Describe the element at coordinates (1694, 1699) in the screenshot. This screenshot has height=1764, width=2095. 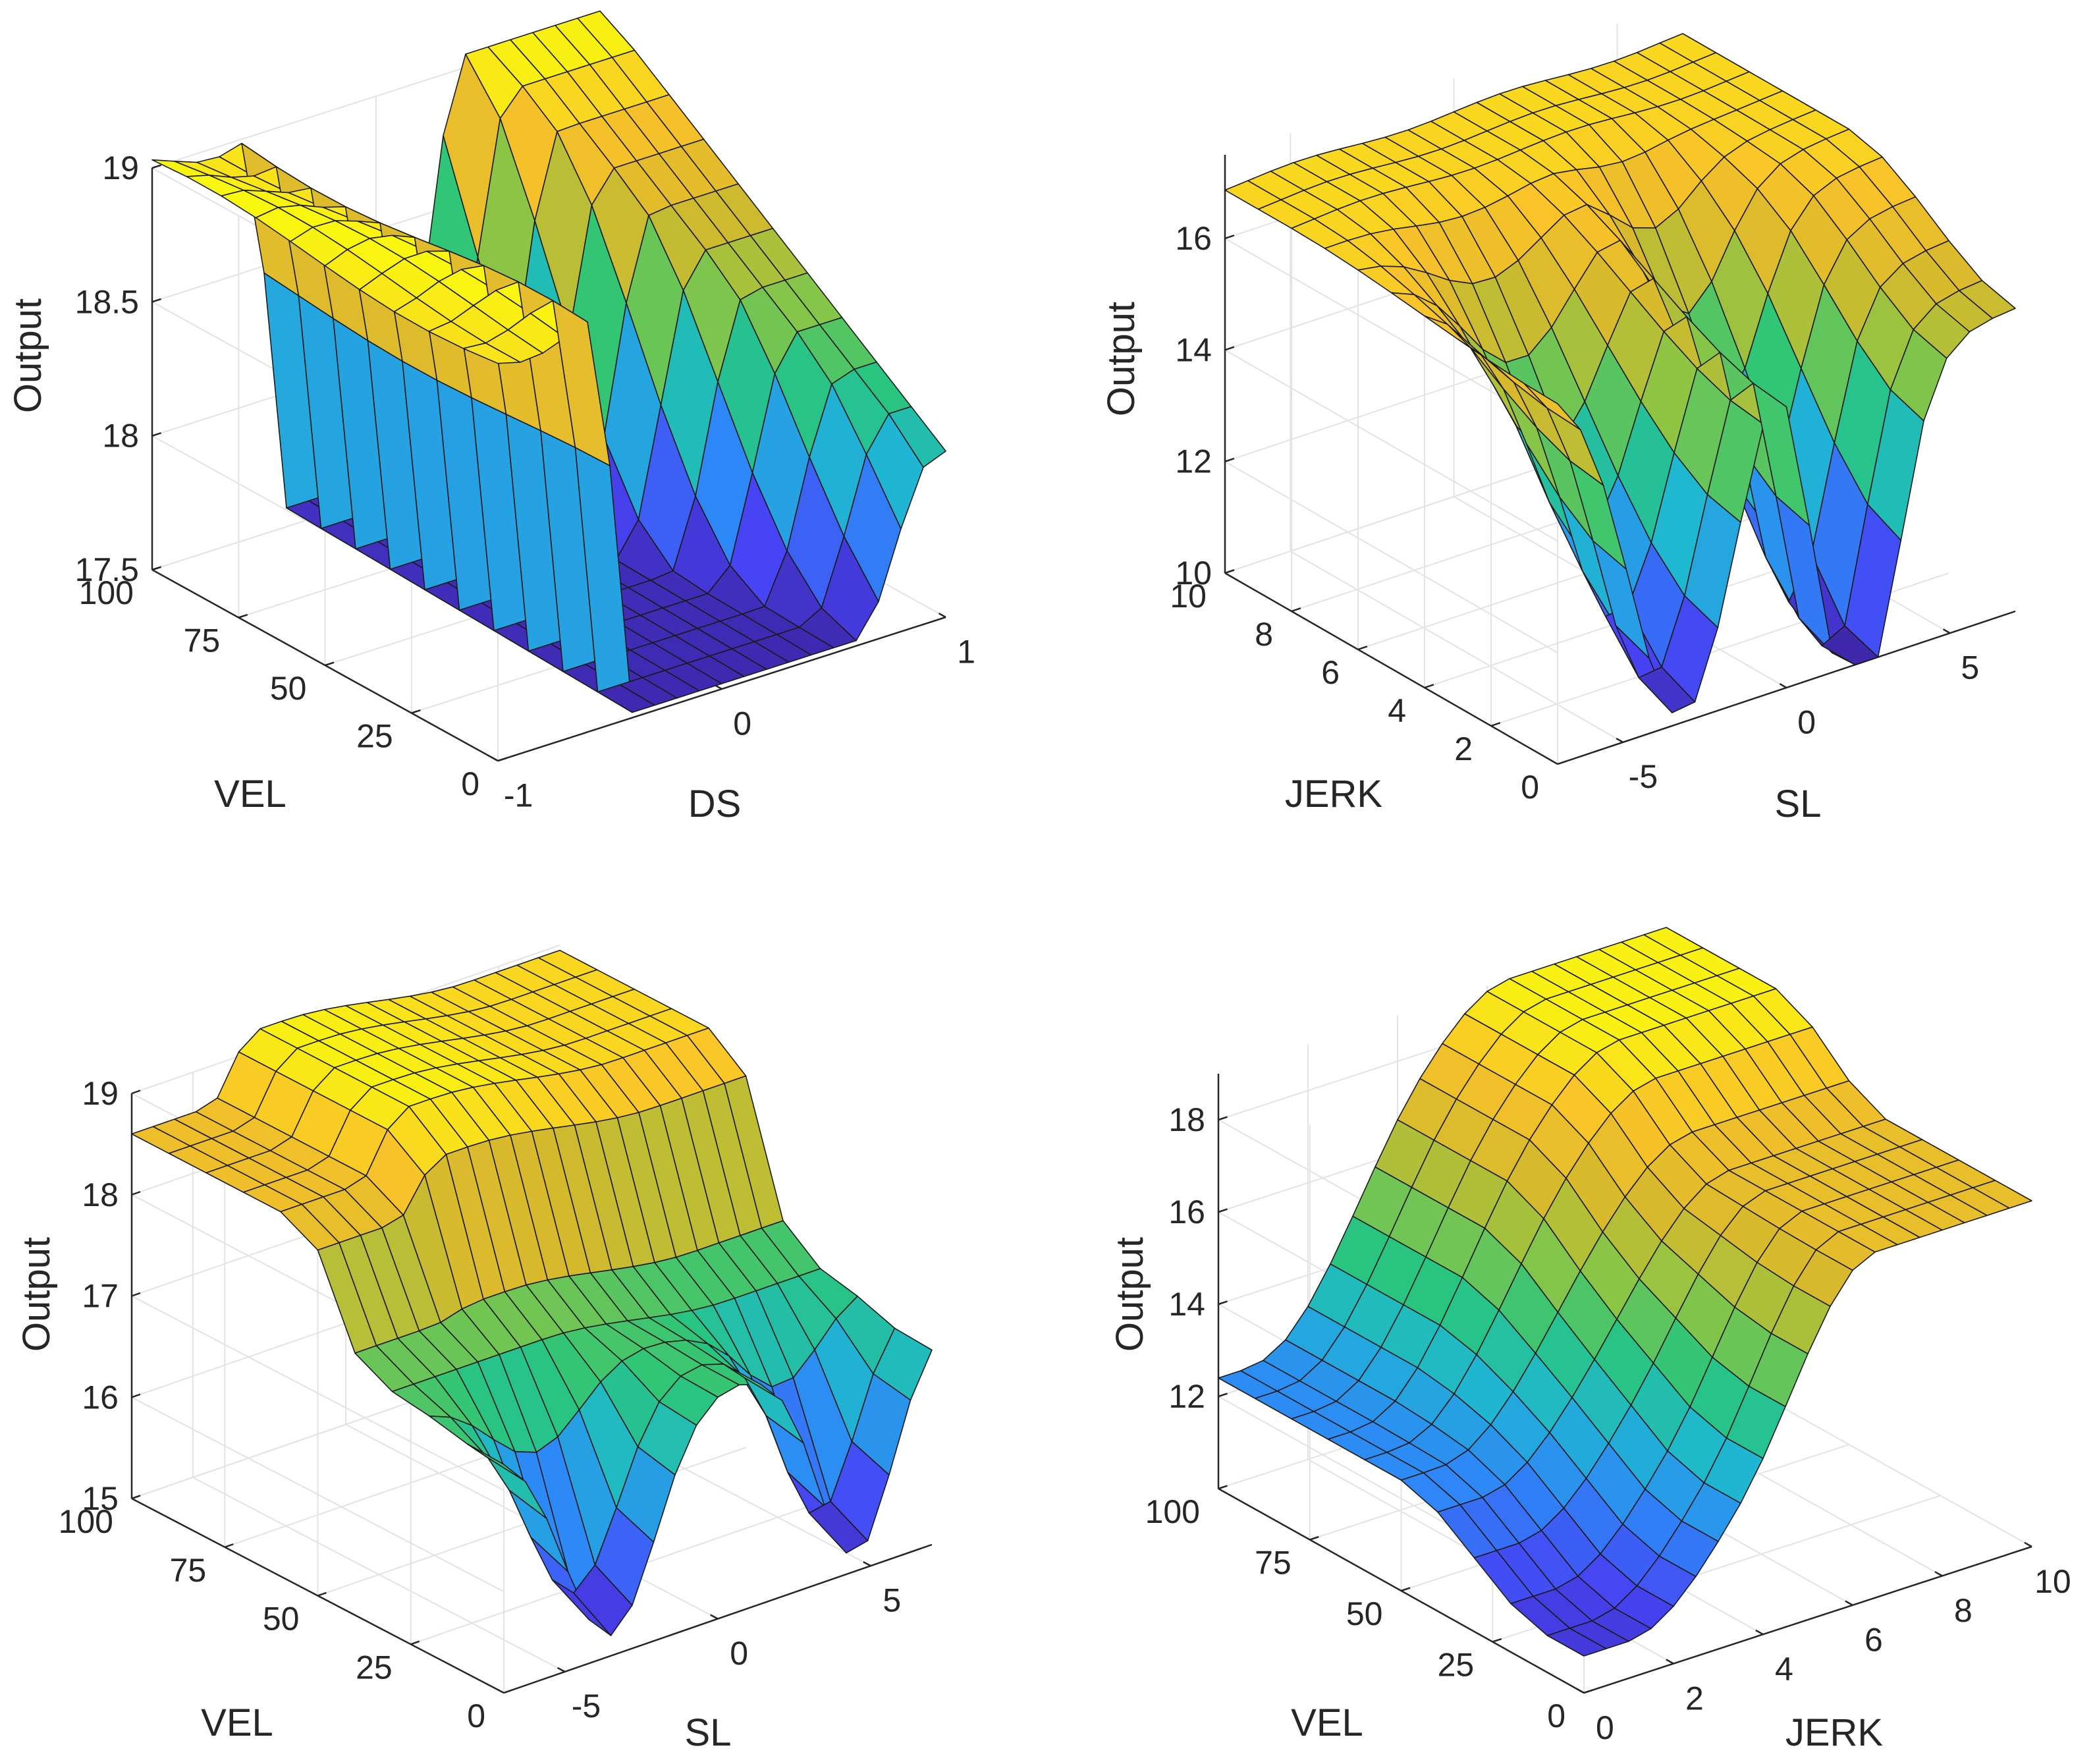
I see `x-tick-label: 2` at that location.